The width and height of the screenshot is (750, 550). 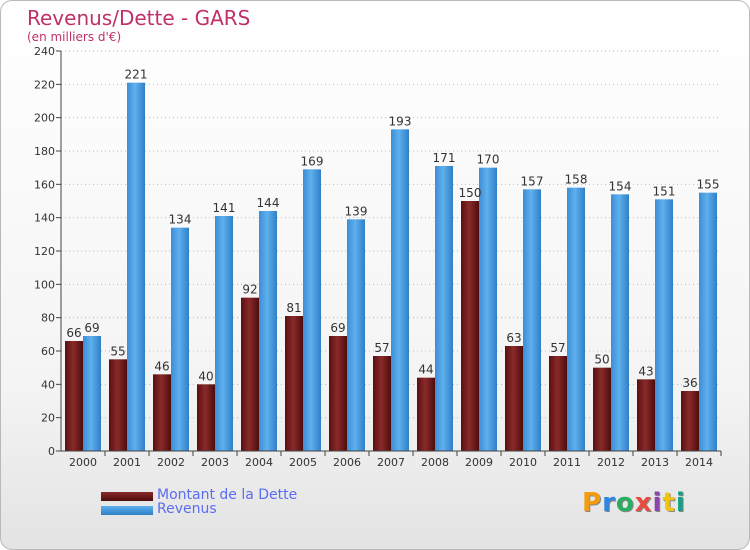 I want to click on y-tick-label: 140, so click(x=44, y=218).